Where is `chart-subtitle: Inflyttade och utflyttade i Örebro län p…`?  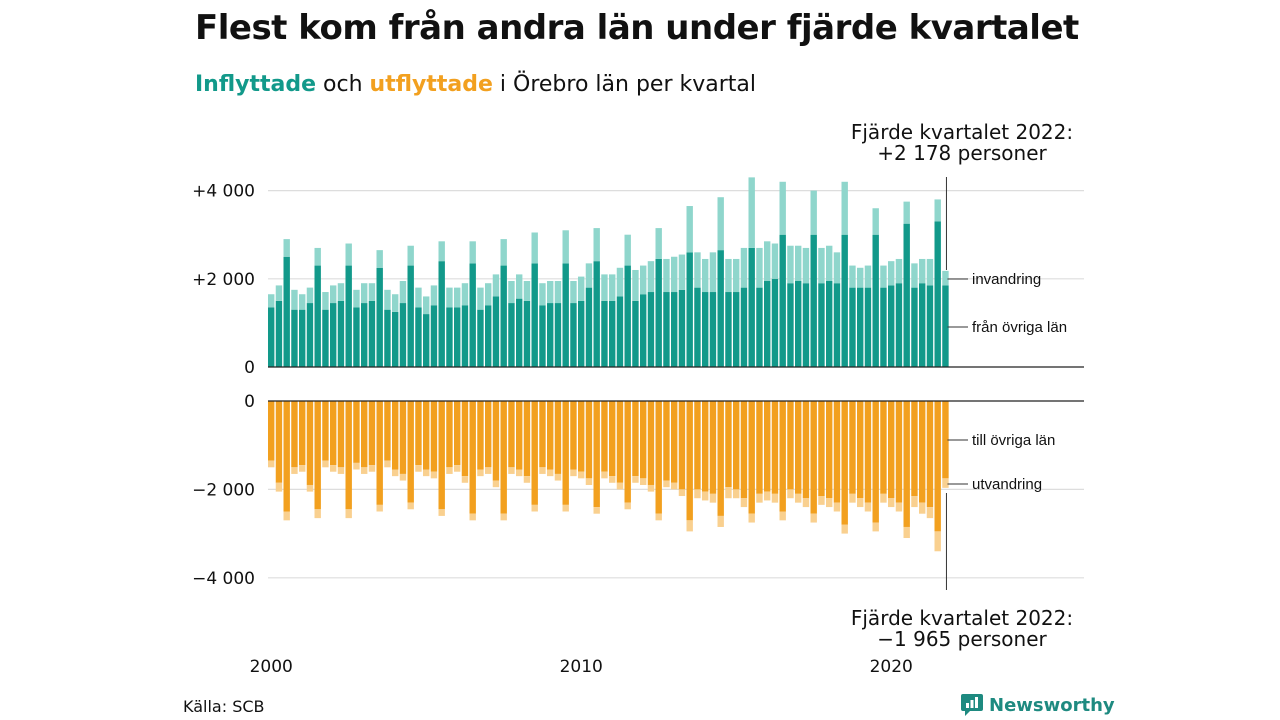
chart-subtitle: Inflyttade och utflyttade i Örebro län p… is located at coordinates (645, 84).